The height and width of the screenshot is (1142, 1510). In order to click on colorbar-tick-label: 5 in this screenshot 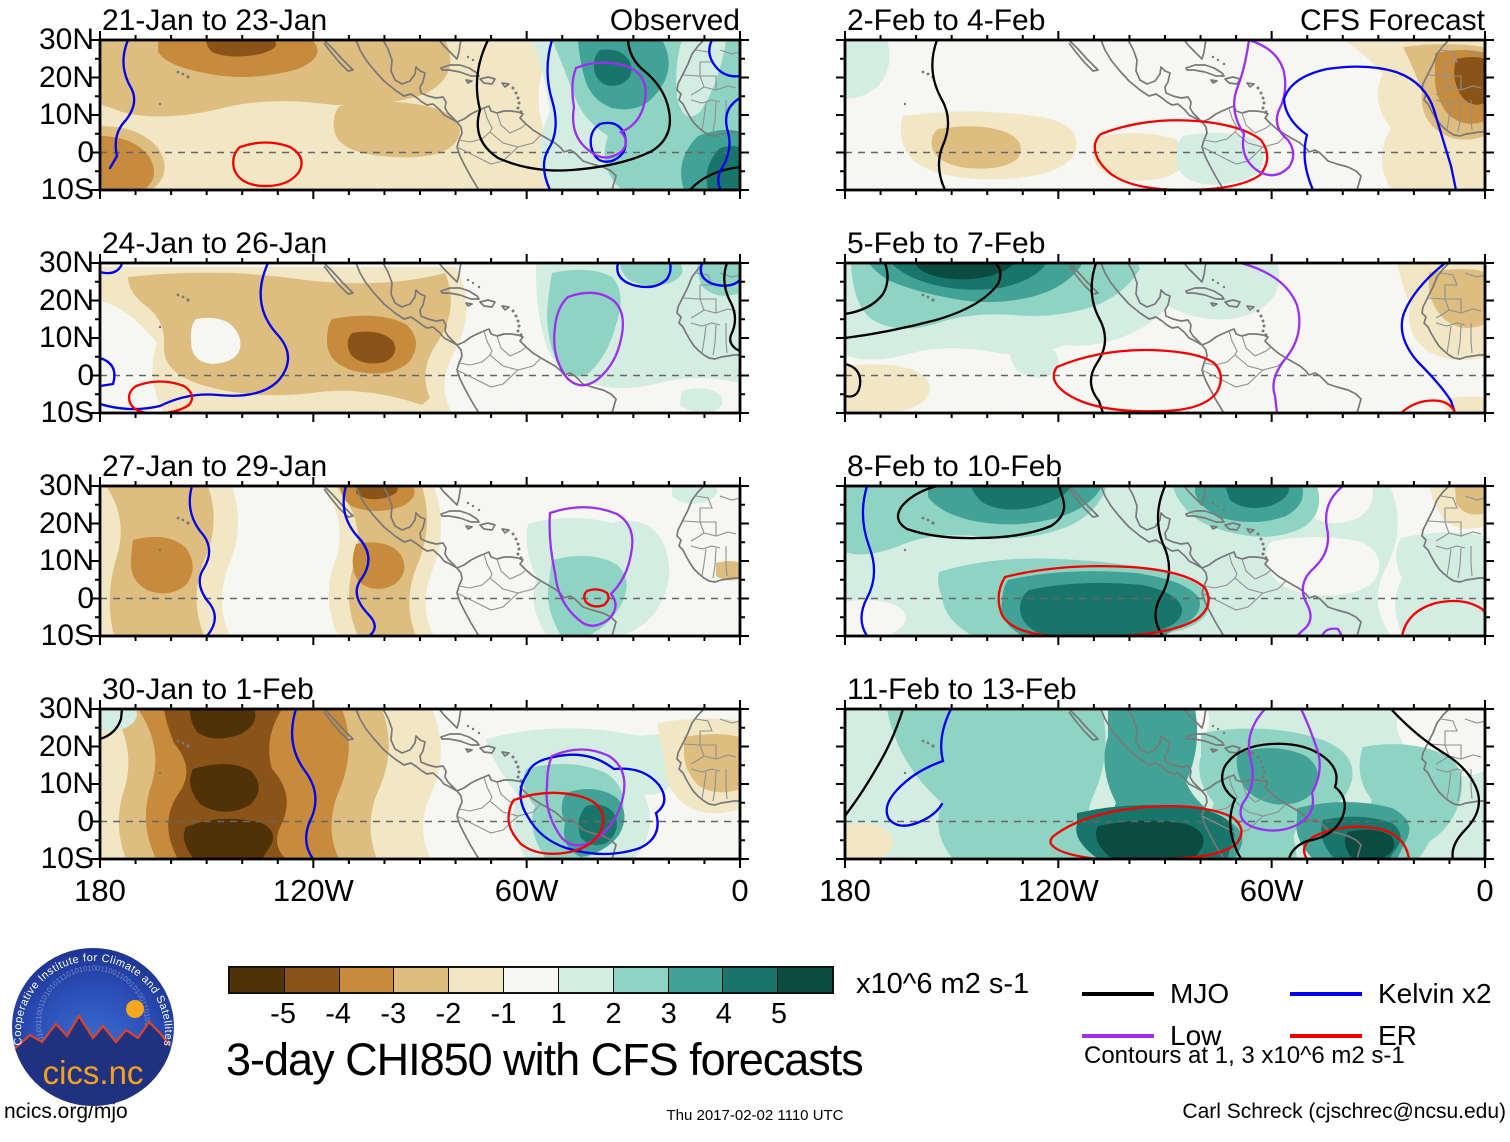, I will do `click(778, 1014)`.